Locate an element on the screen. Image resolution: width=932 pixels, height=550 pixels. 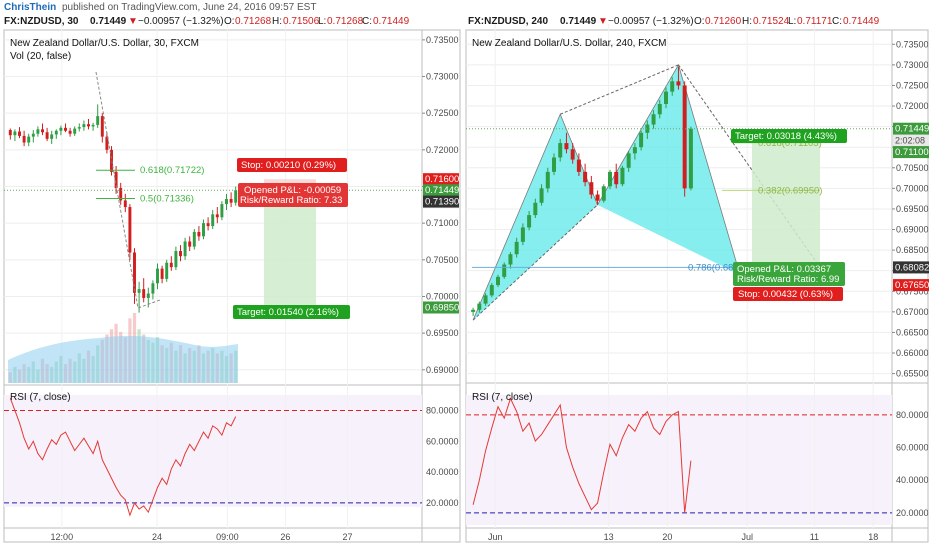
svg-text: O: is located at coordinates (229, 21).